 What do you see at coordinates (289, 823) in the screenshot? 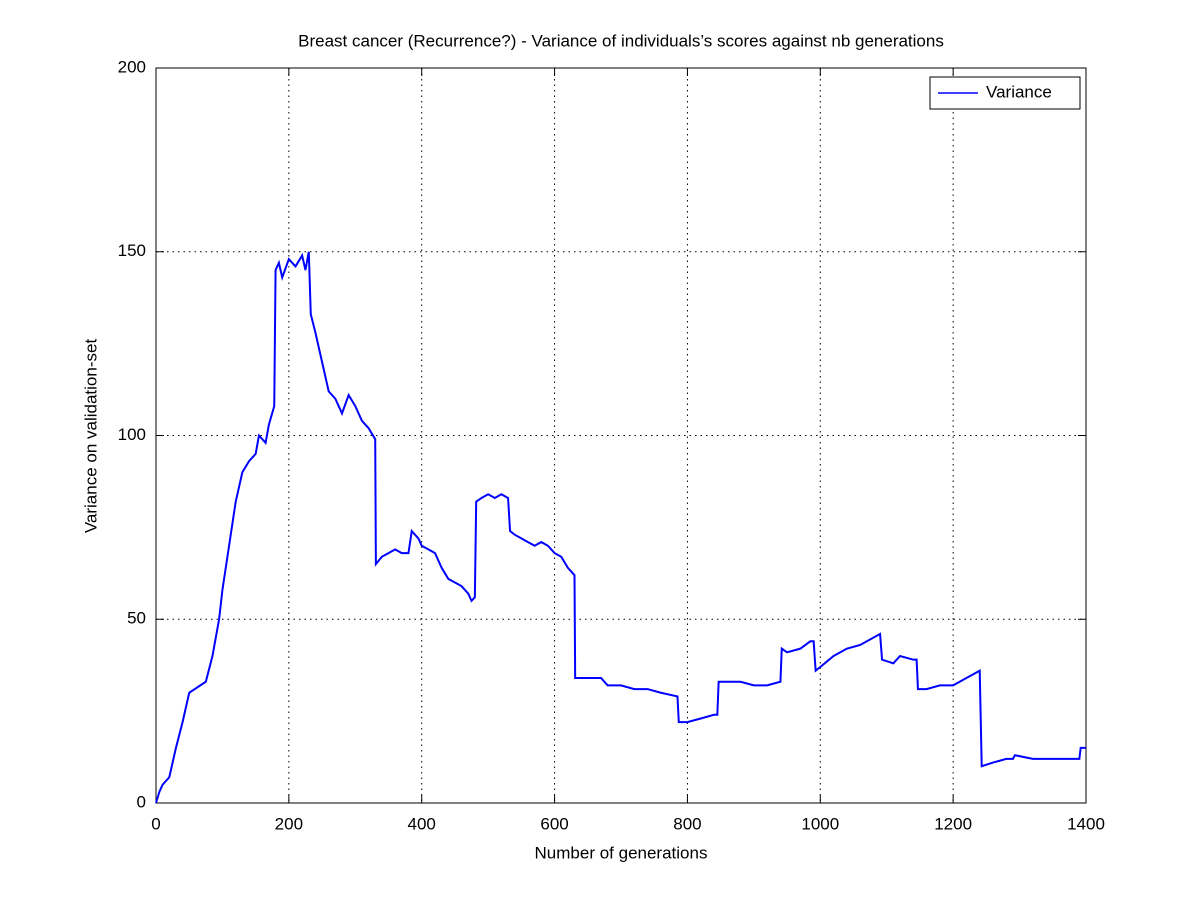
I see `x-tick-label: 200` at bounding box center [289, 823].